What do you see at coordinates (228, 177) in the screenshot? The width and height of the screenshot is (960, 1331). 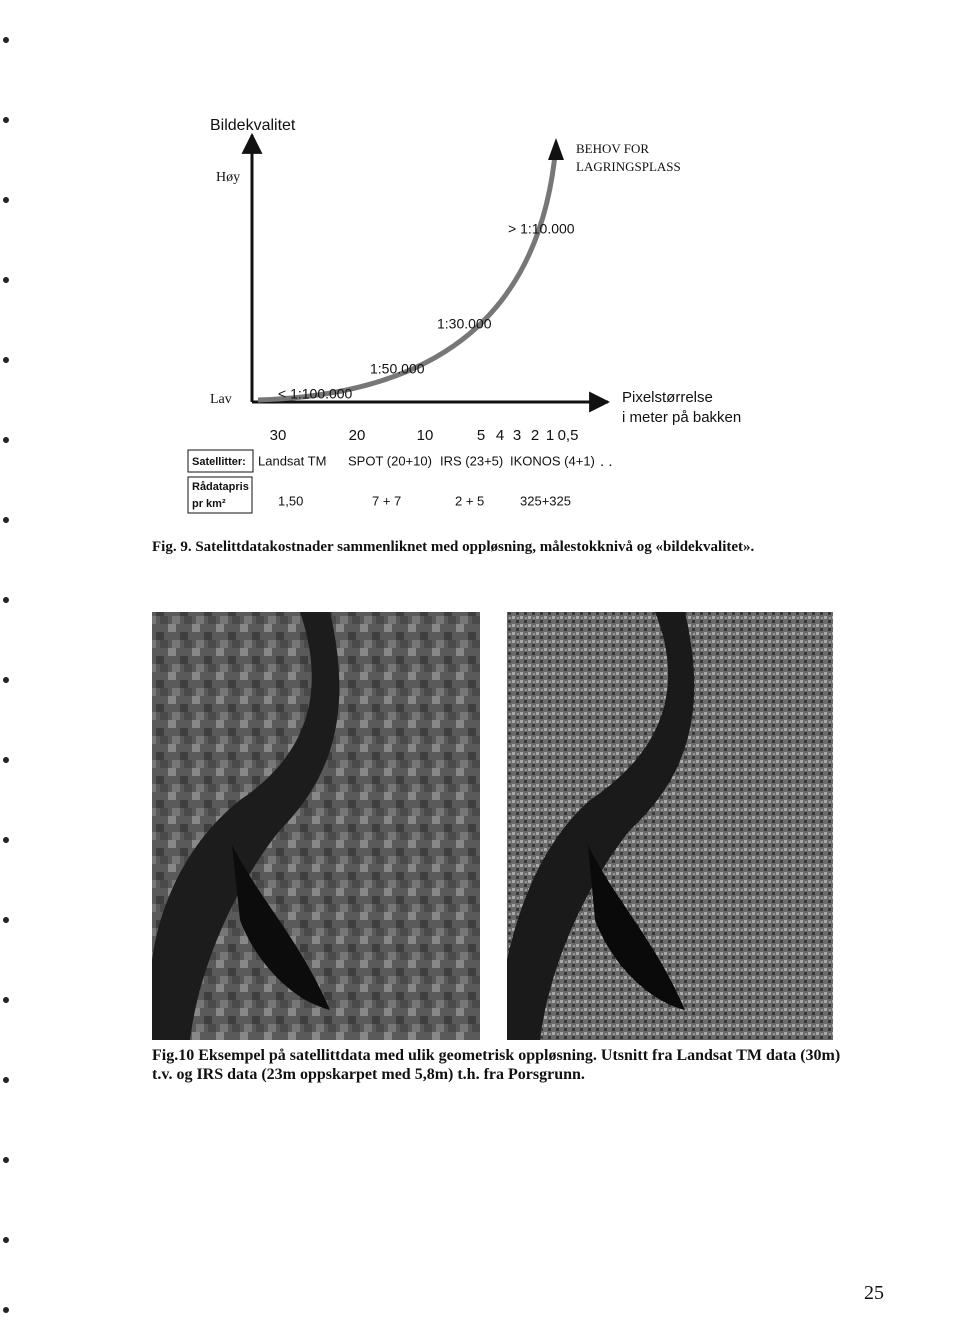 I see `y-high: Høy` at bounding box center [228, 177].